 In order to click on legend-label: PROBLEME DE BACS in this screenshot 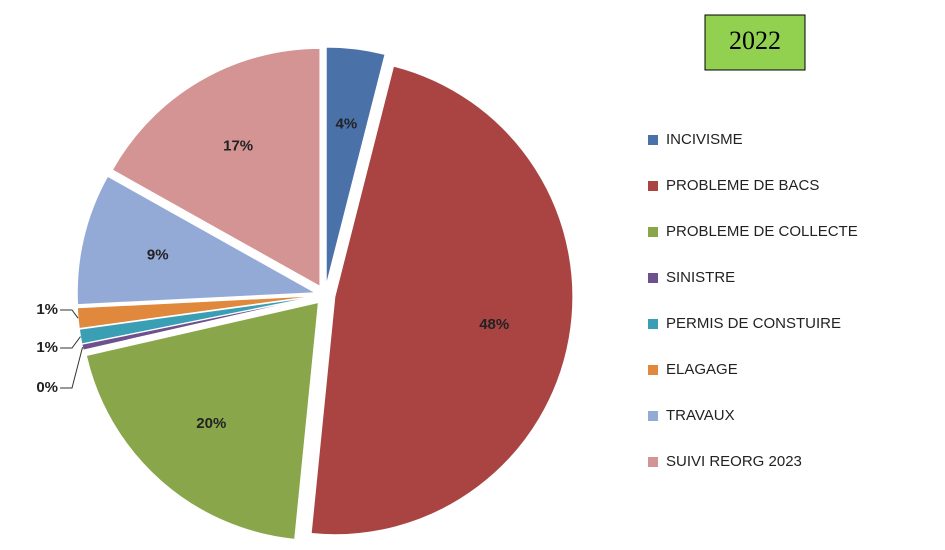, I will do `click(742, 185)`.